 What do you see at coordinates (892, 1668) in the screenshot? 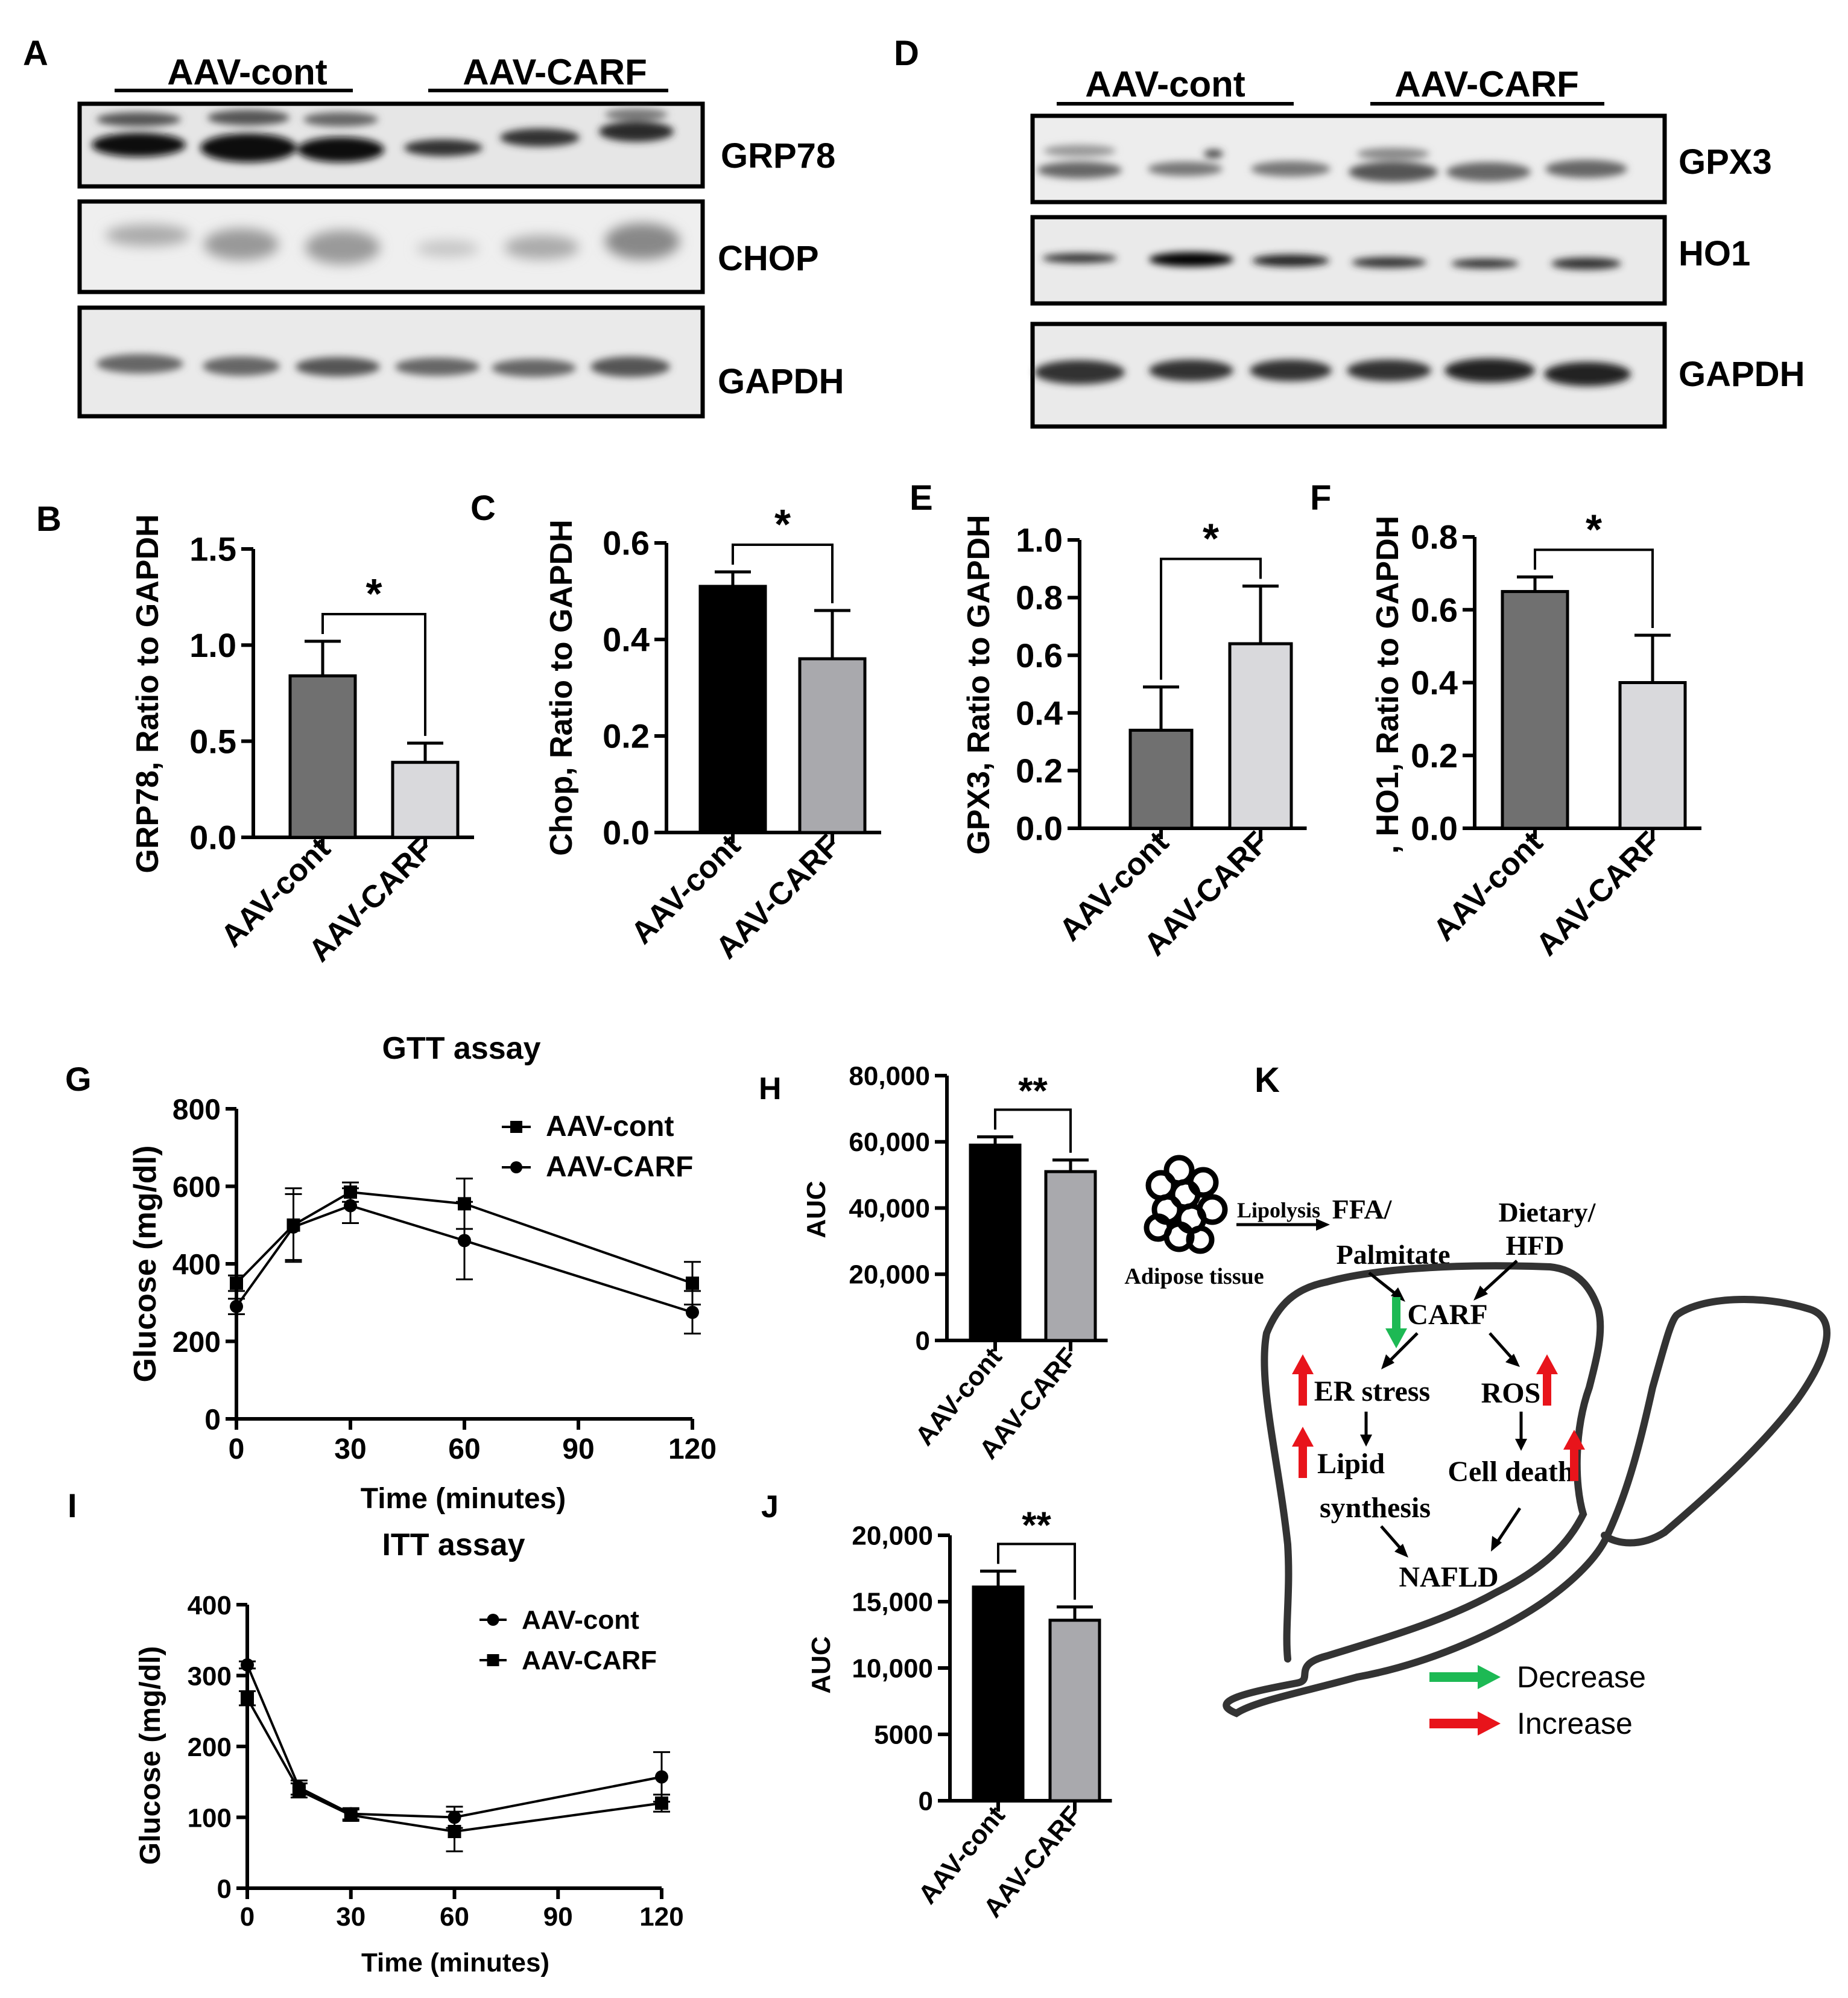
I see `y-tick-label: 10,000` at bounding box center [892, 1668].